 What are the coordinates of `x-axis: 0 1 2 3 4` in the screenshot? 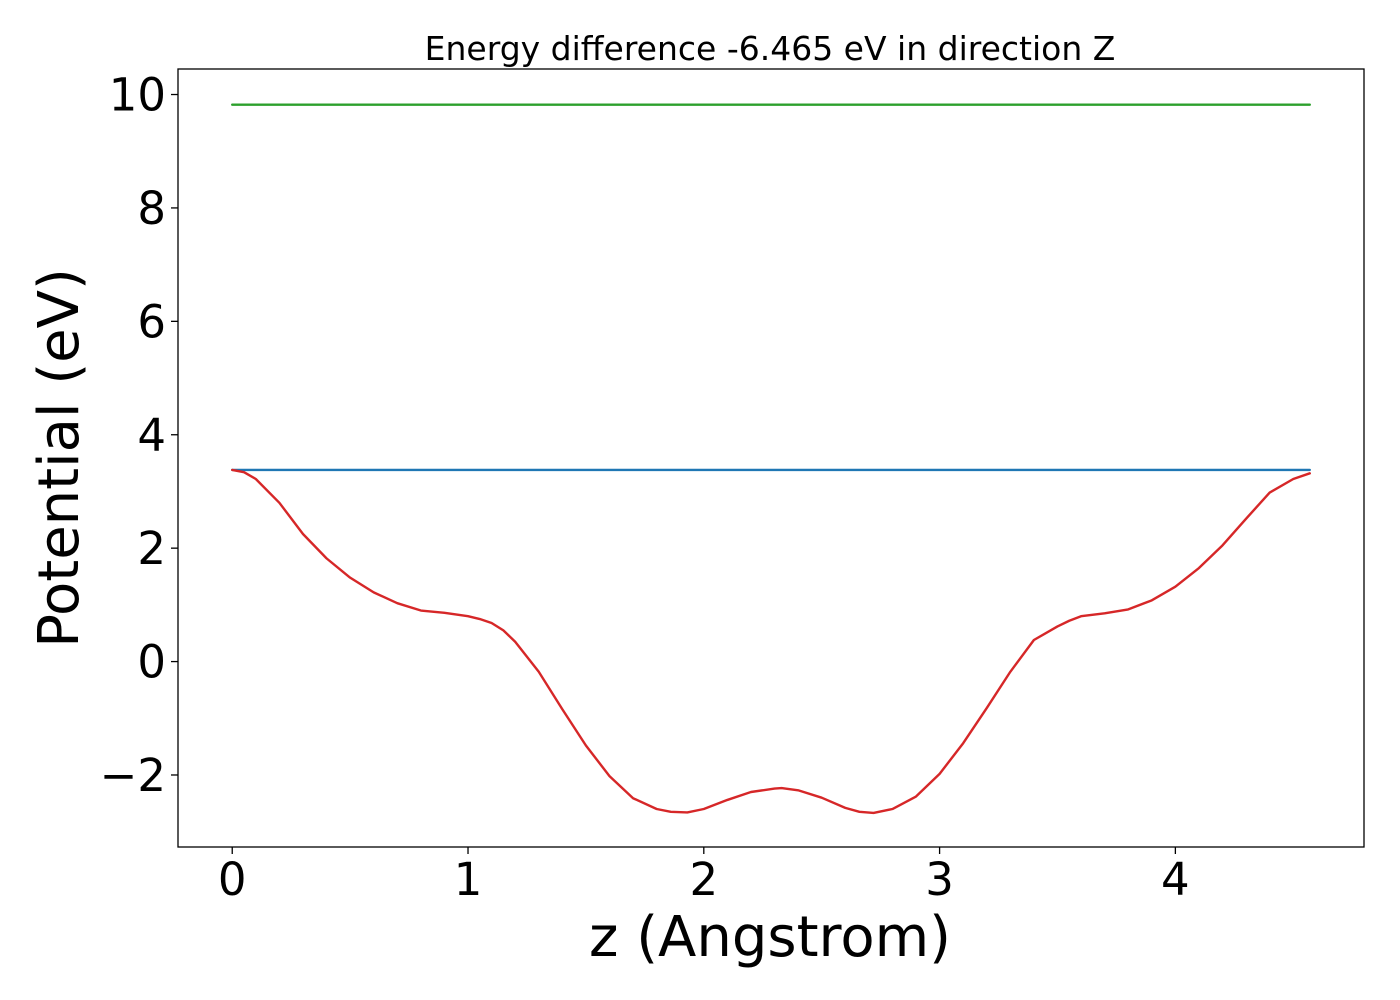 It's located at (704, 876).